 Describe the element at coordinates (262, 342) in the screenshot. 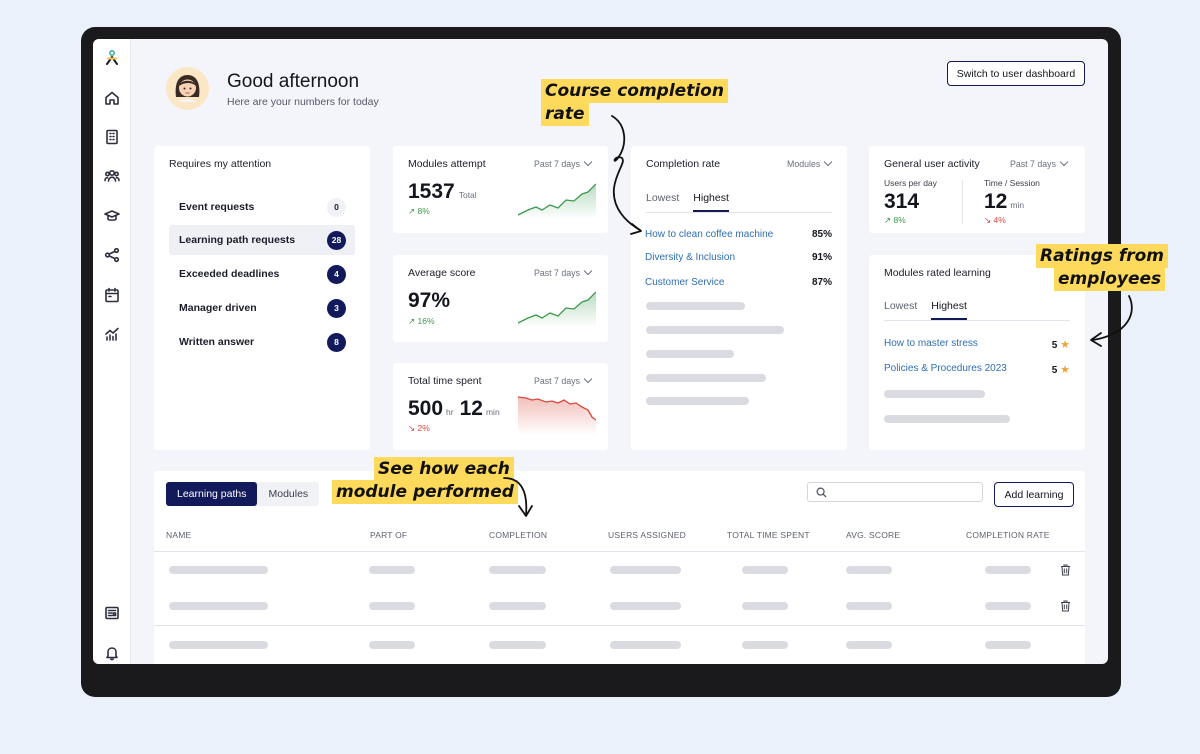

I see `attention-item-written-answer: Written answer 8` at that location.